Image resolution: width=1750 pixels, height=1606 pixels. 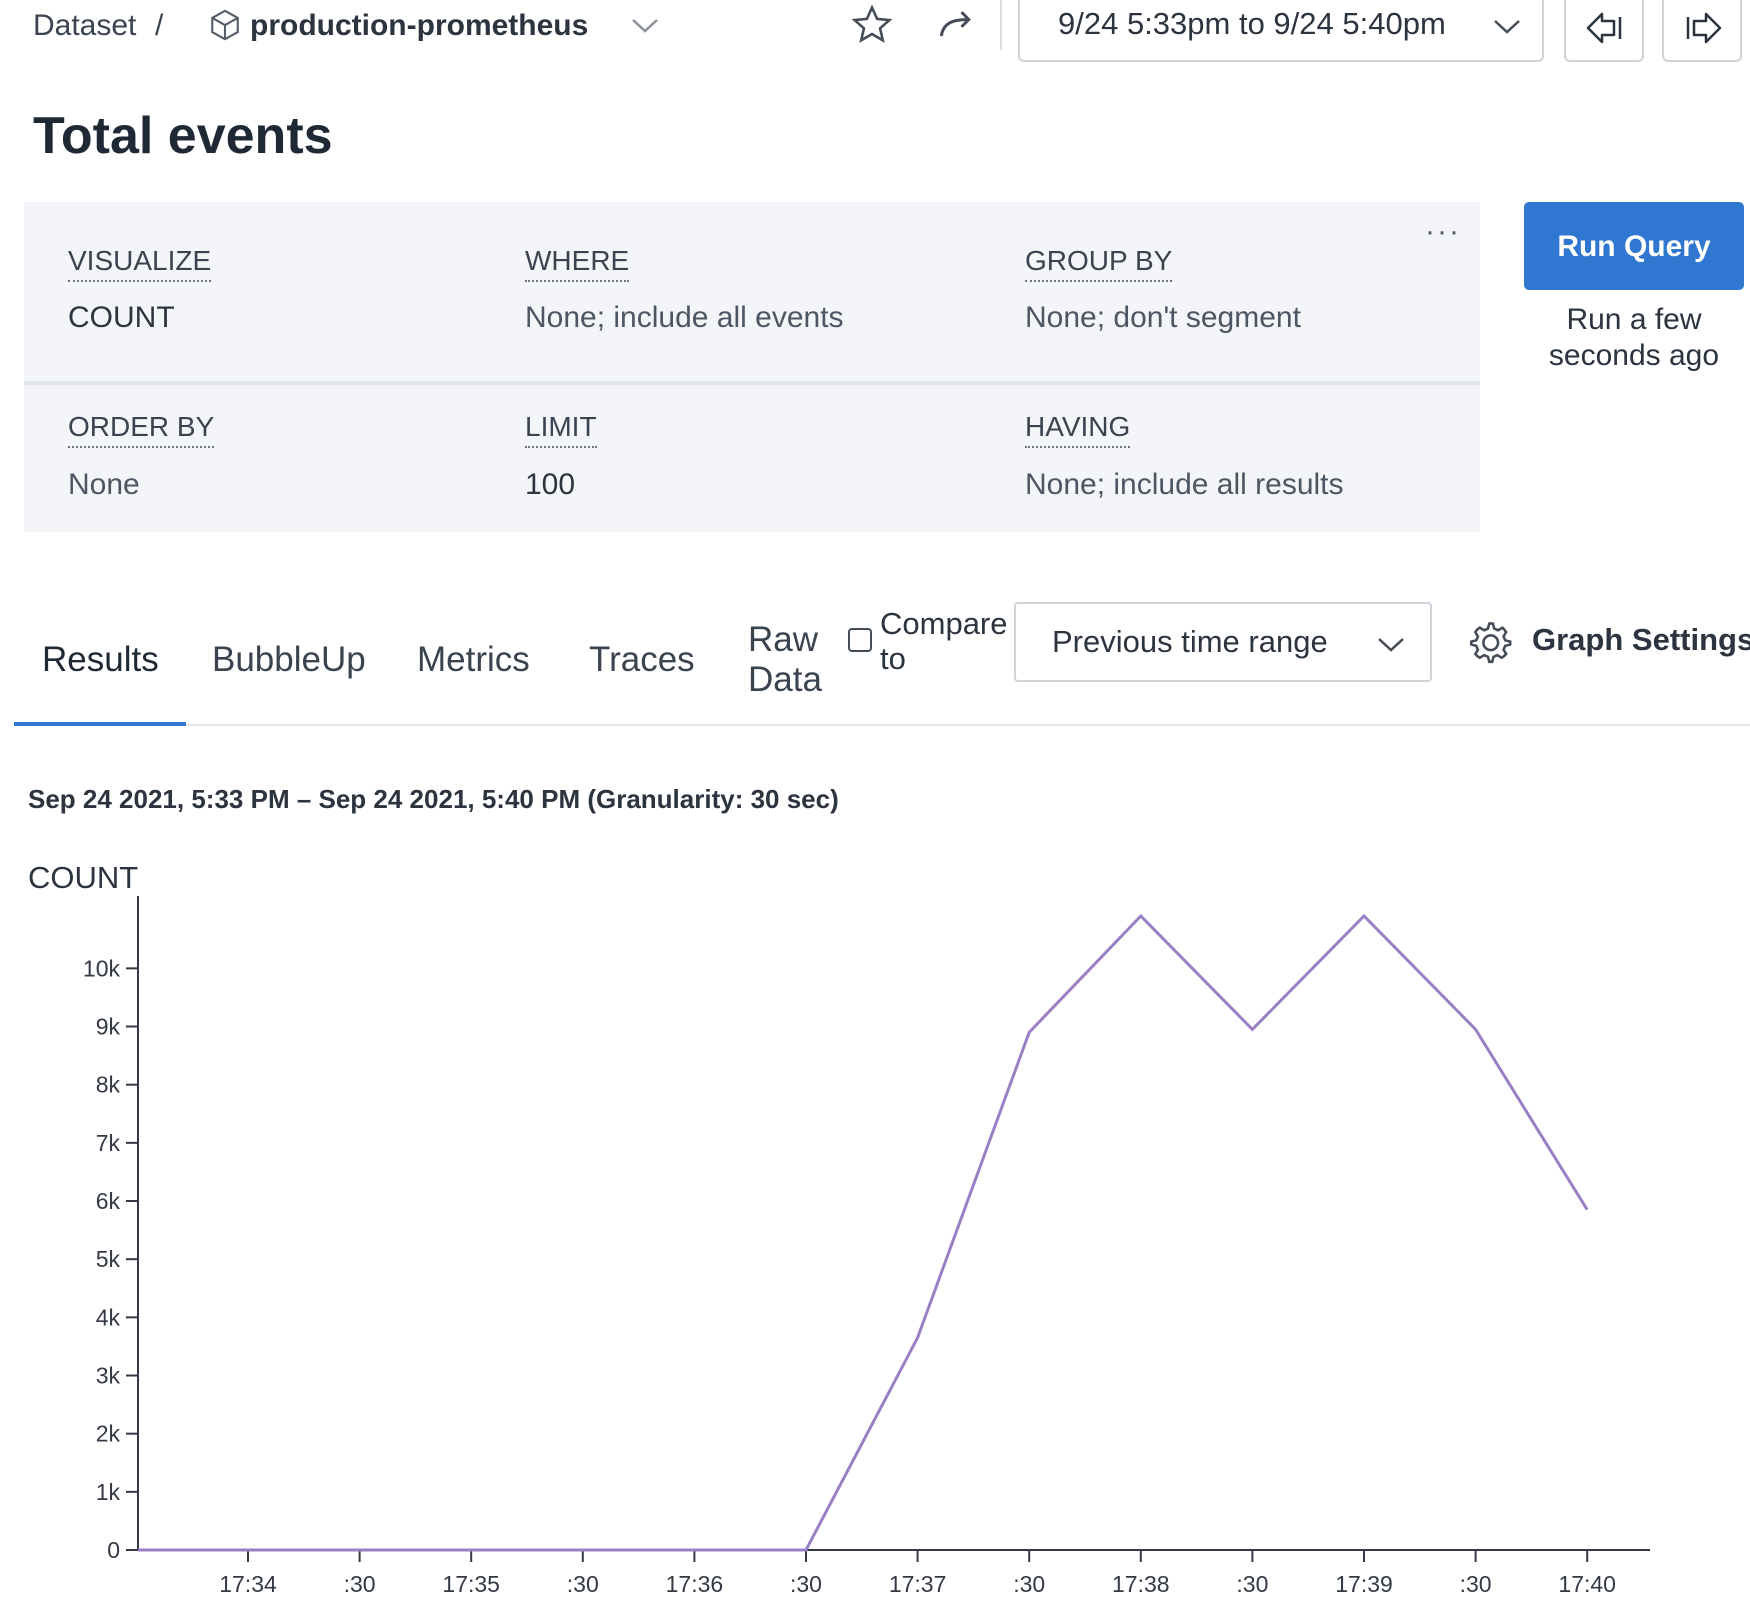 I want to click on compare-checkbox, so click(x=860, y=640).